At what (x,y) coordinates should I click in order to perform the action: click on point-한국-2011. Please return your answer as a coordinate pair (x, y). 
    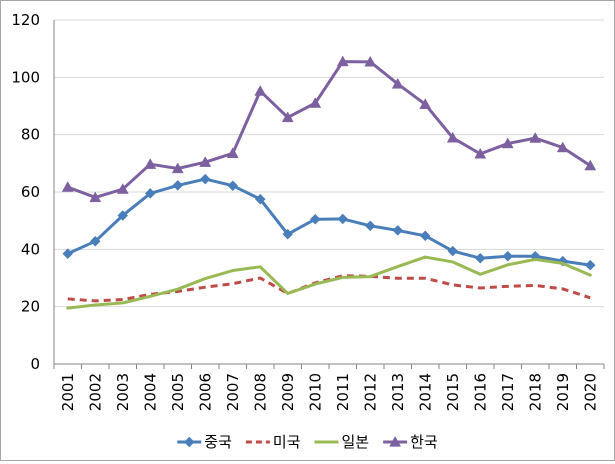
    Looking at the image, I should click on (342, 61).